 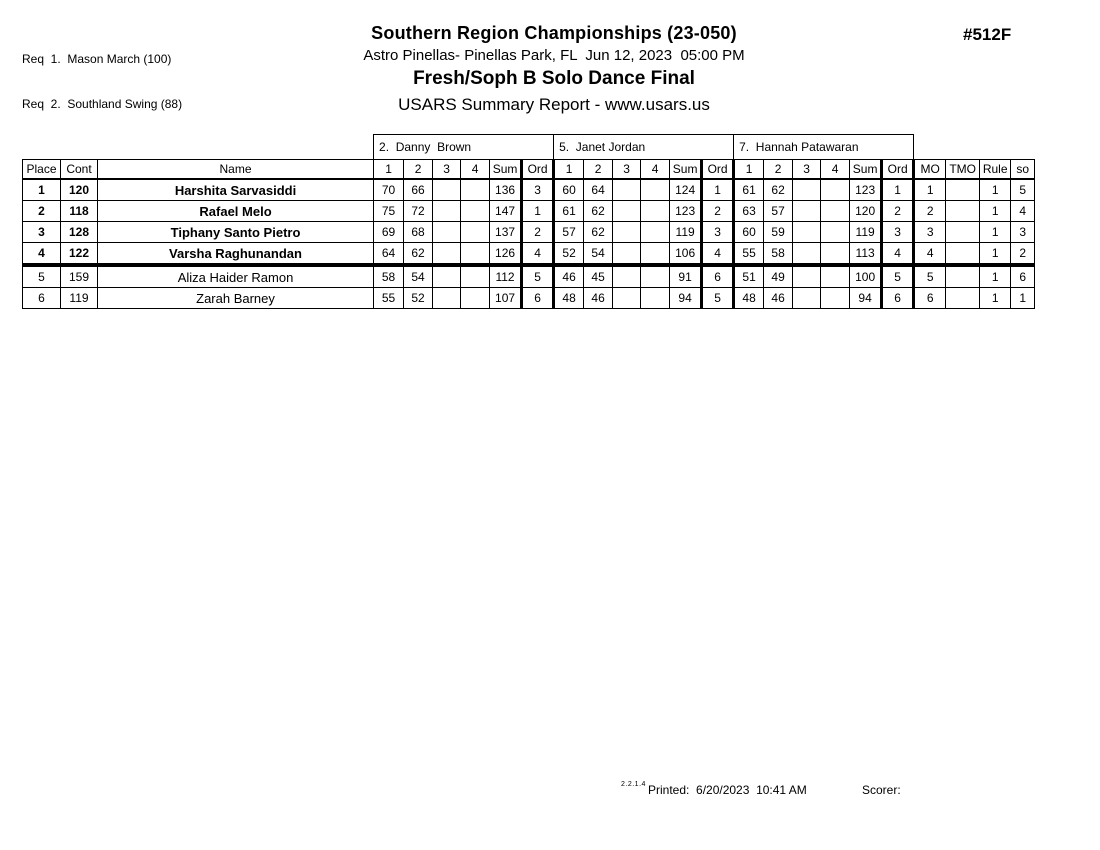 What do you see at coordinates (235, 211) in the screenshot?
I see `name-cell: Rafael Melo` at bounding box center [235, 211].